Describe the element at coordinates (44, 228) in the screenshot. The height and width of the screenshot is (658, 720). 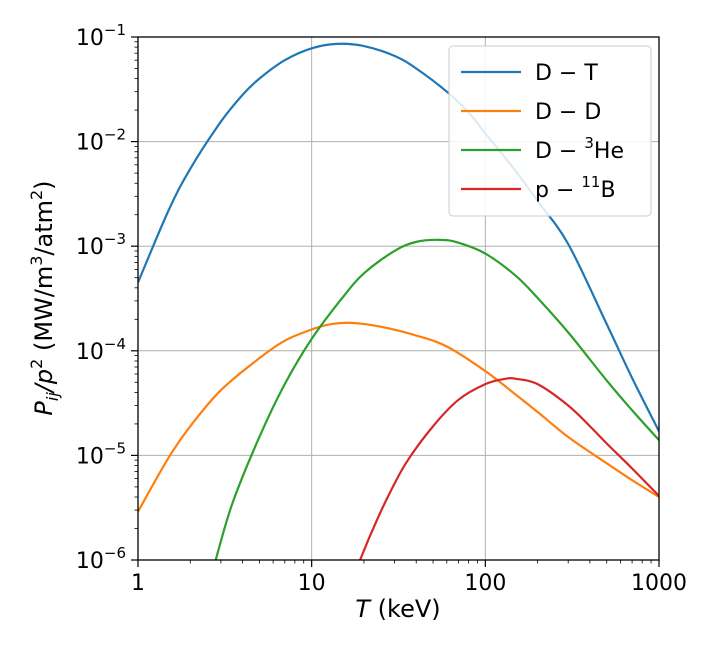
I see `y-axis-label-mid: /atm` at that location.